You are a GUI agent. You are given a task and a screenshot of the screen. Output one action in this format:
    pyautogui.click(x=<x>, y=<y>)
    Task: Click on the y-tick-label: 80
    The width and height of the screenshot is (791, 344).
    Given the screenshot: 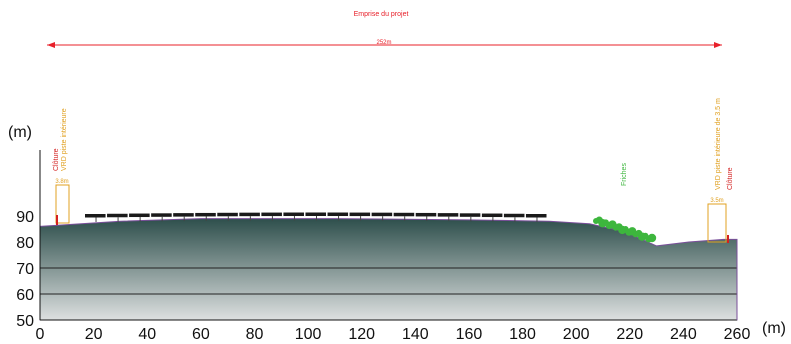 What is the action you would take?
    pyautogui.click(x=25, y=243)
    